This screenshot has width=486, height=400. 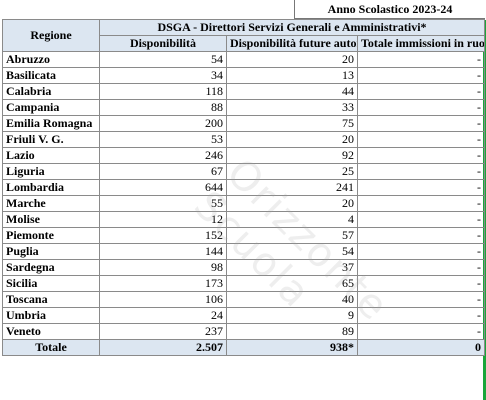 I want to click on region-cell: Liguria, so click(x=51, y=171).